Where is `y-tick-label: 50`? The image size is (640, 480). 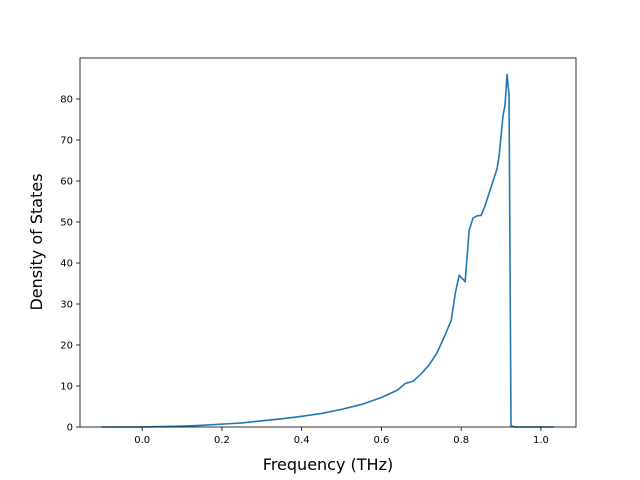 y-tick-label: 50 is located at coordinates (66, 223).